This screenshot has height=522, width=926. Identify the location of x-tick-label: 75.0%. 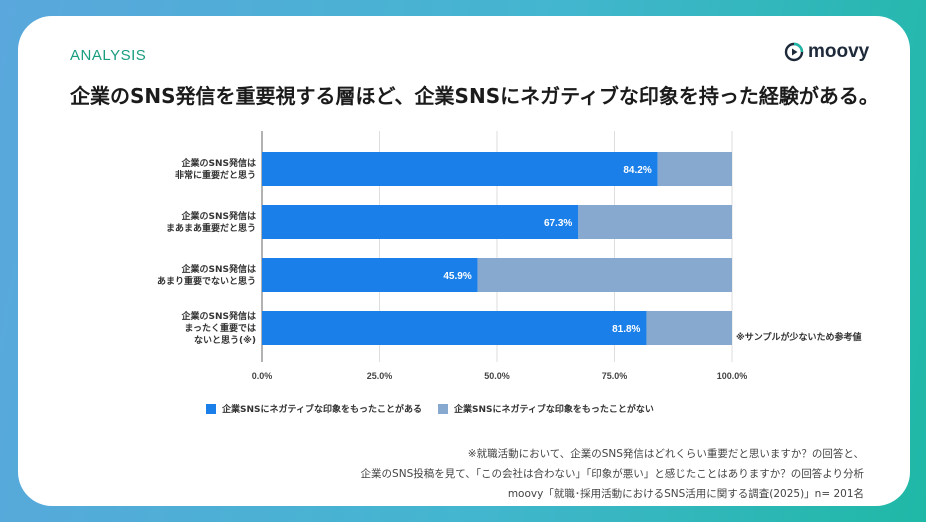
(615, 376).